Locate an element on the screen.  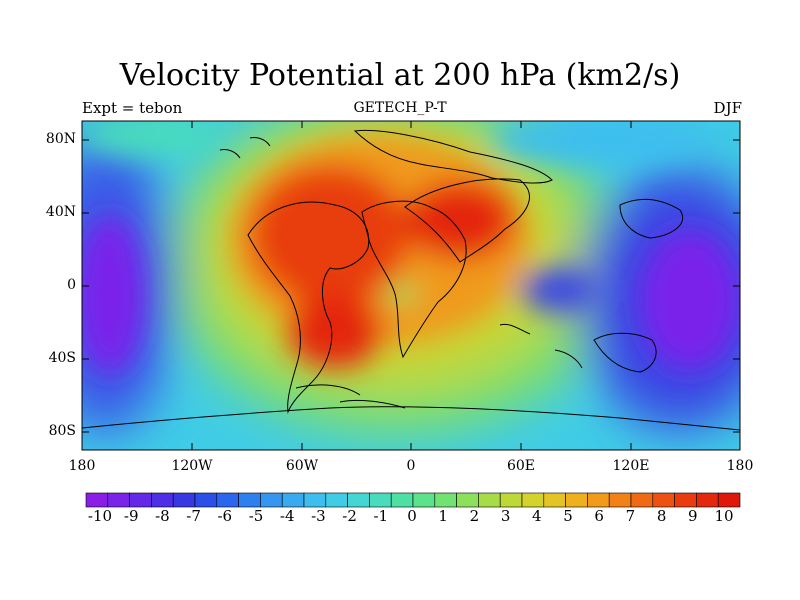
colorbar-label: -4 is located at coordinates (287, 516).